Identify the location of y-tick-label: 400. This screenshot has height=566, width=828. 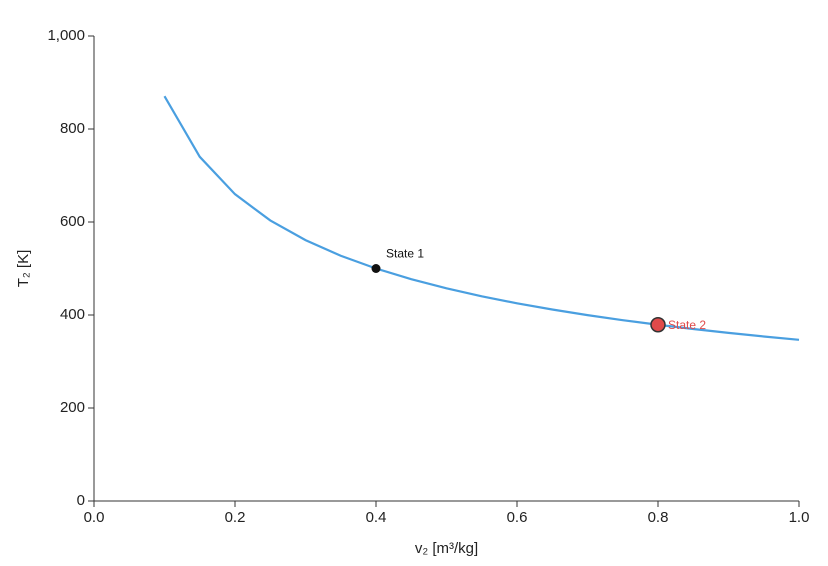
(72, 314).